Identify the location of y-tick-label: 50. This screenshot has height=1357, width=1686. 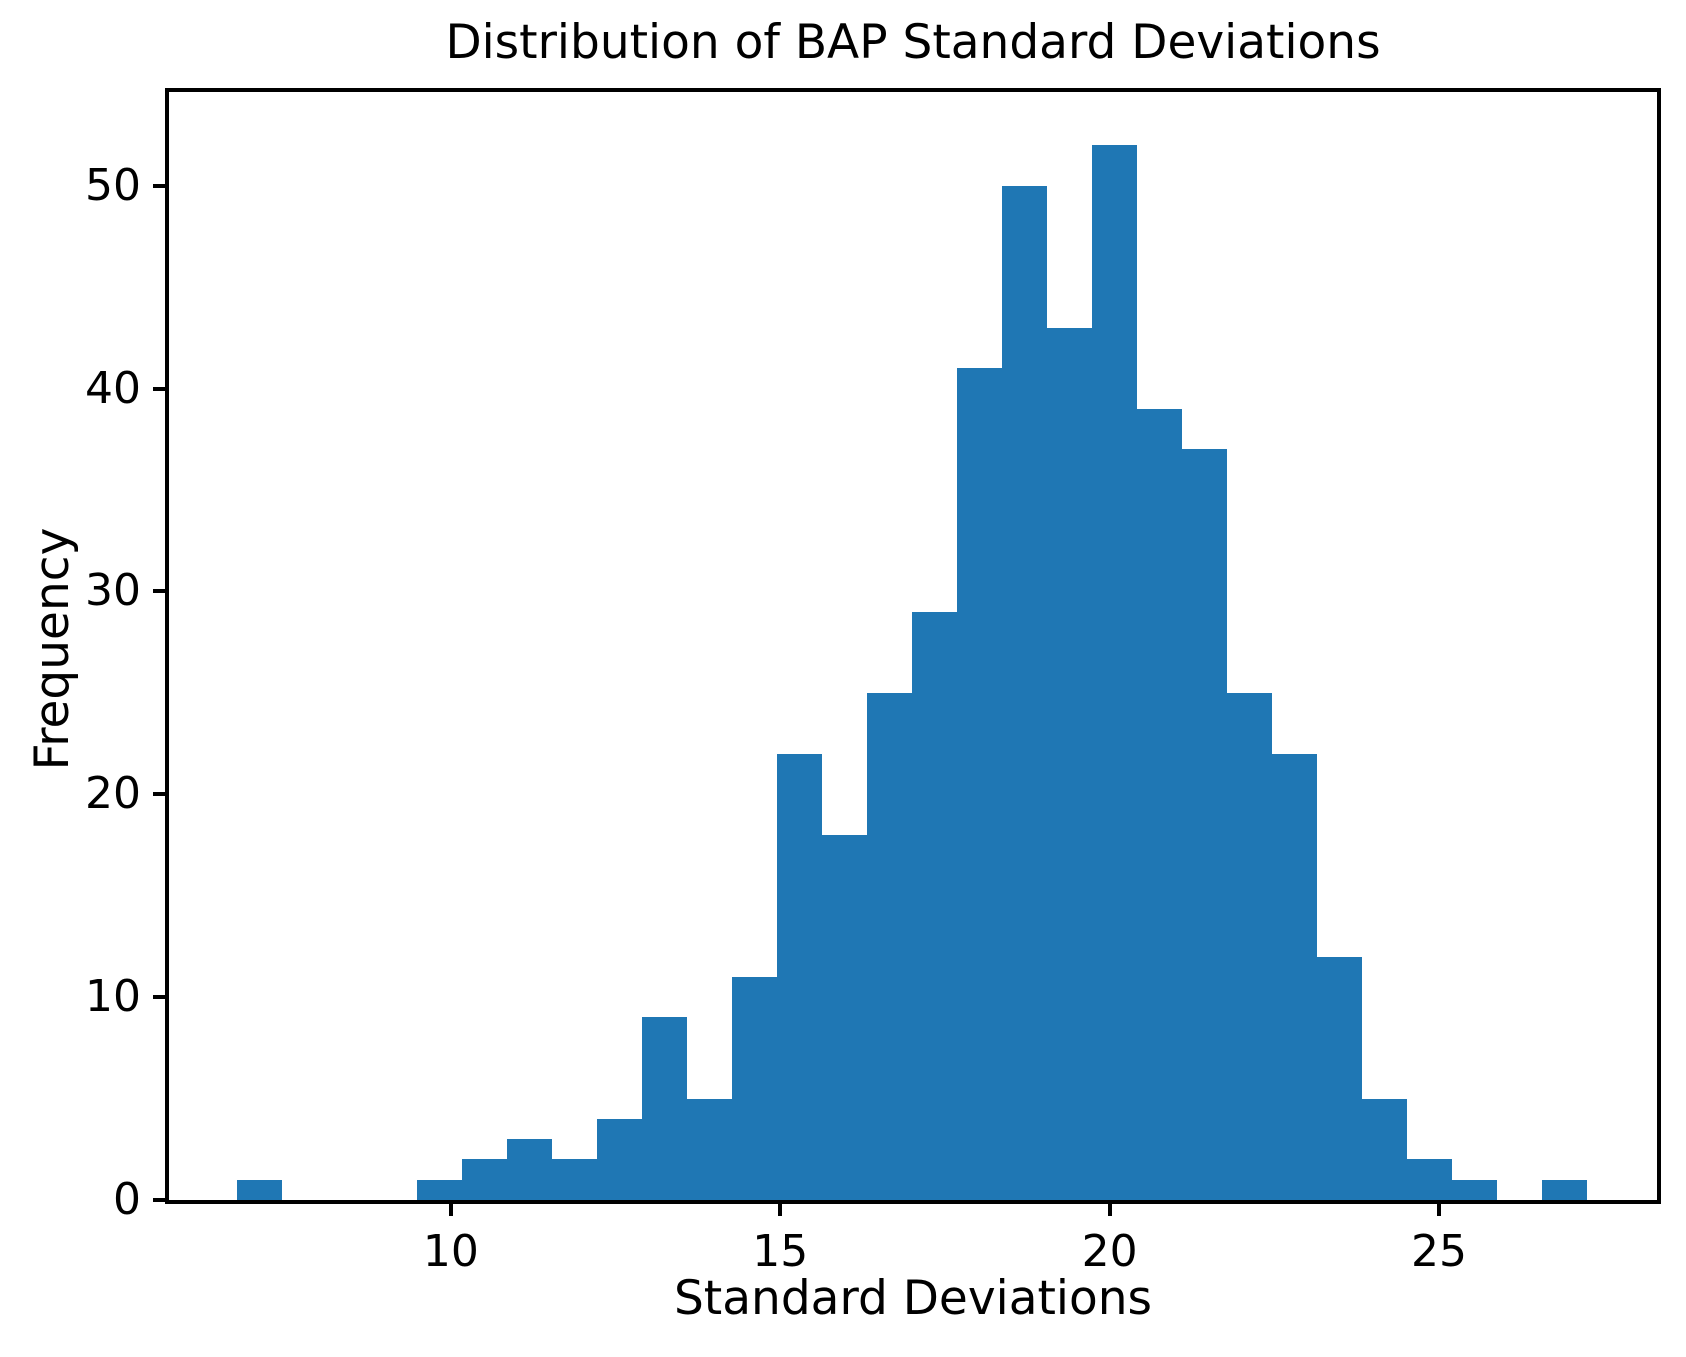
(113, 185).